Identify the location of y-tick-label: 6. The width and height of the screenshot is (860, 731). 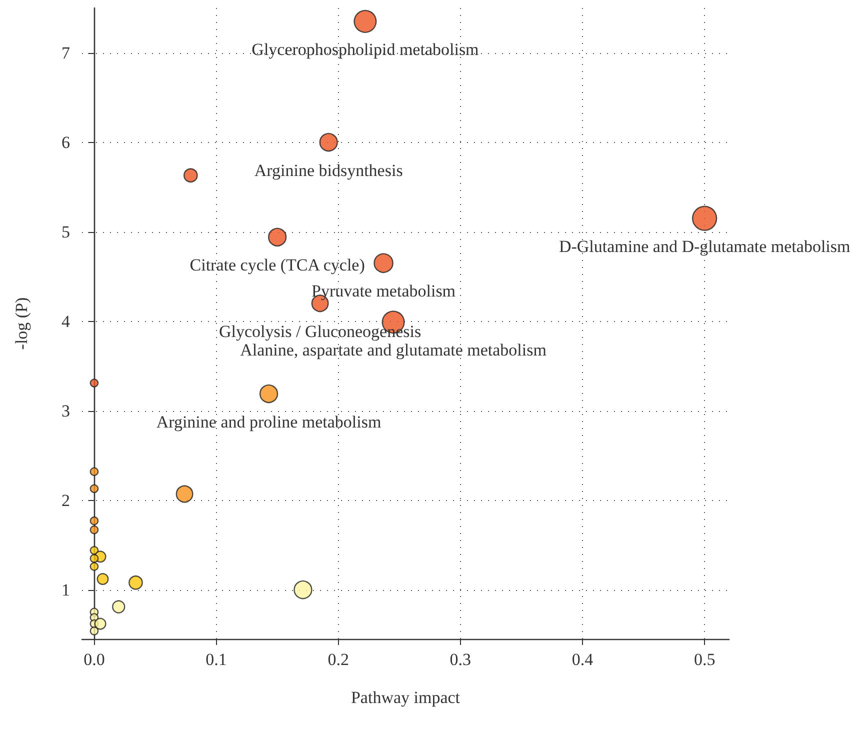
(66, 142).